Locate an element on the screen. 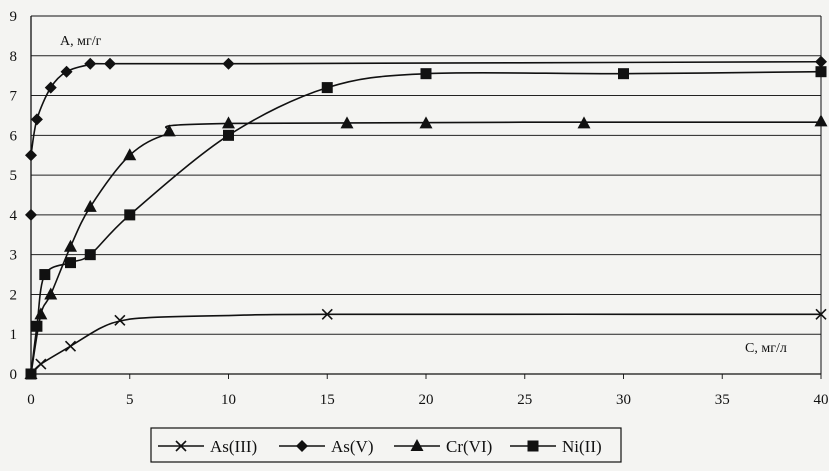  y-tick-label: 5 is located at coordinates (14, 176).